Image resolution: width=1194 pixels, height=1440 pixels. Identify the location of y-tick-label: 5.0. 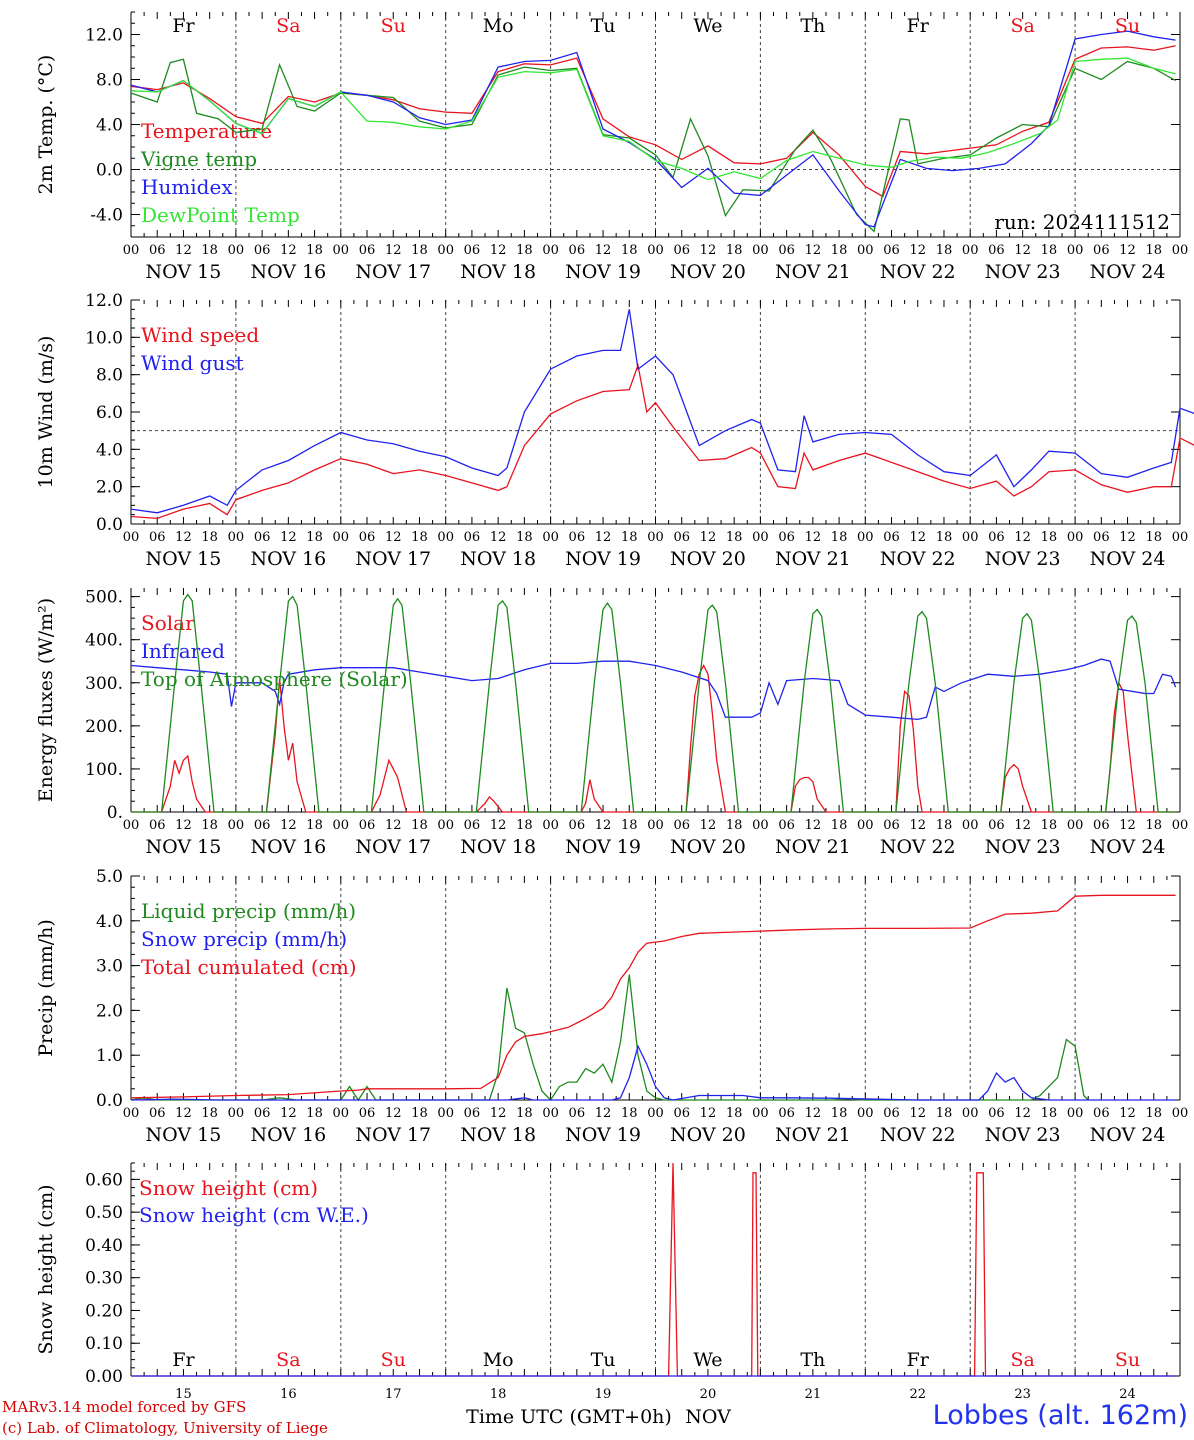
(109, 877).